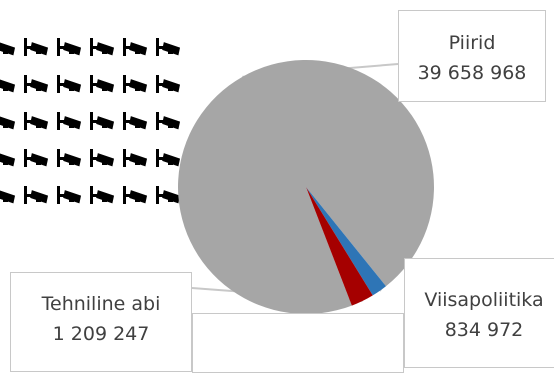 The image size is (554, 373). I want to click on slice-label-piirid: Piirid, so click(472, 43).